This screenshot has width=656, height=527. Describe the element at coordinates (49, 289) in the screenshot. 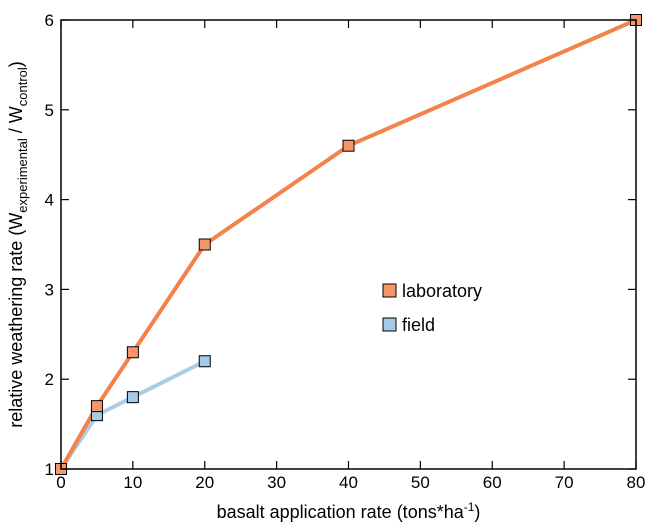

I see `y-tick-label: 3` at that location.